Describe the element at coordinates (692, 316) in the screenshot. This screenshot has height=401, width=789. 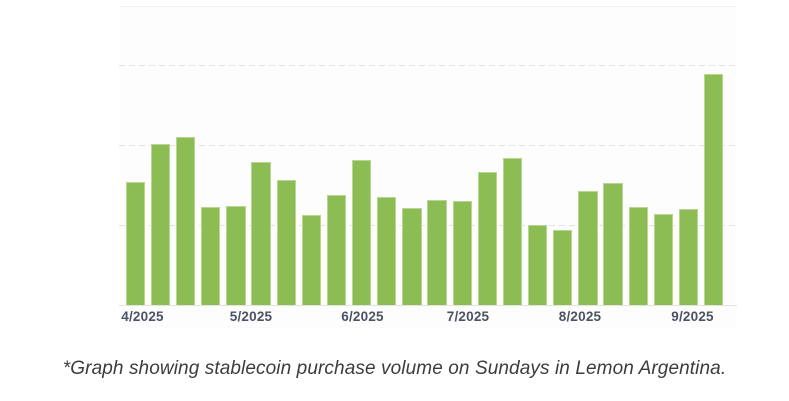
I see `x-tick-label: 9/2025` at that location.